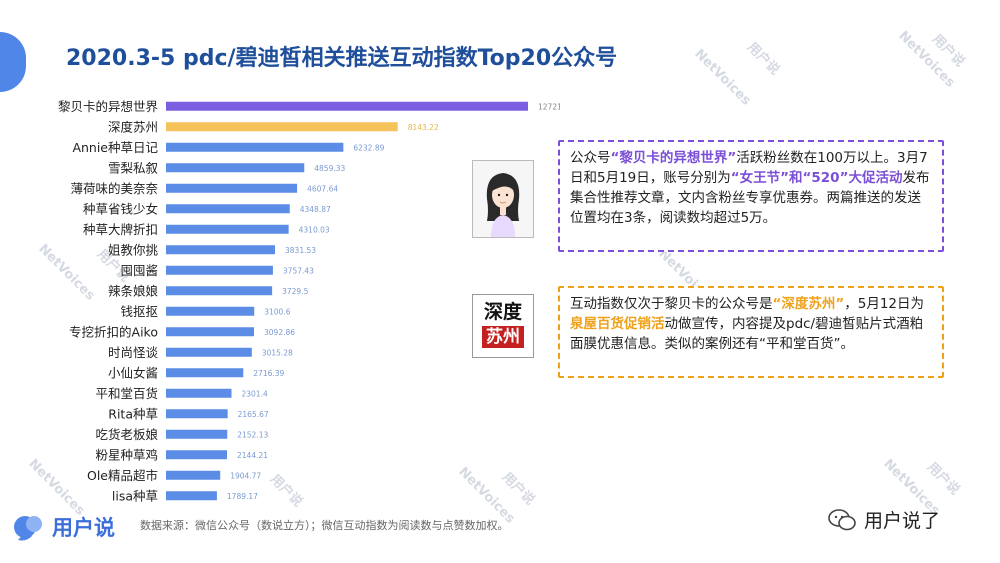 The height and width of the screenshot is (563, 1000). I want to click on wechat-account-badge: 用户说了, so click(884, 519).